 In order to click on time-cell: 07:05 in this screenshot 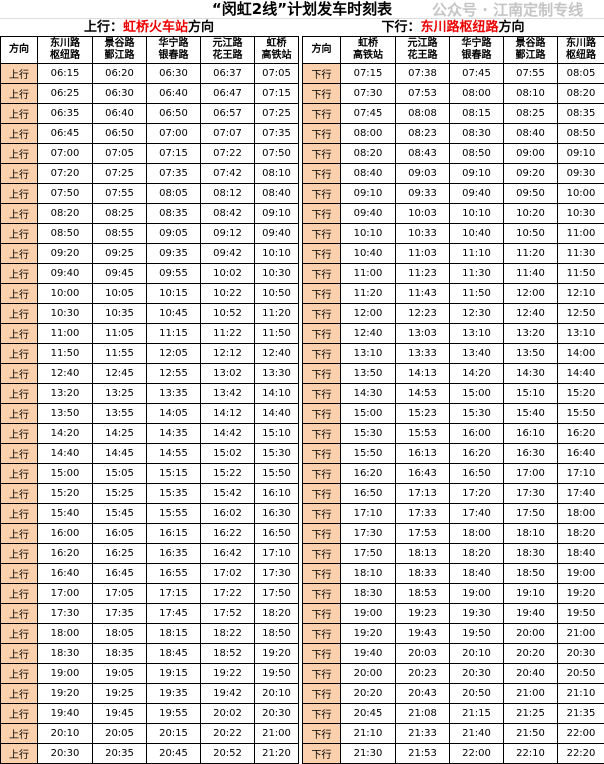, I will do `click(277, 74)`.